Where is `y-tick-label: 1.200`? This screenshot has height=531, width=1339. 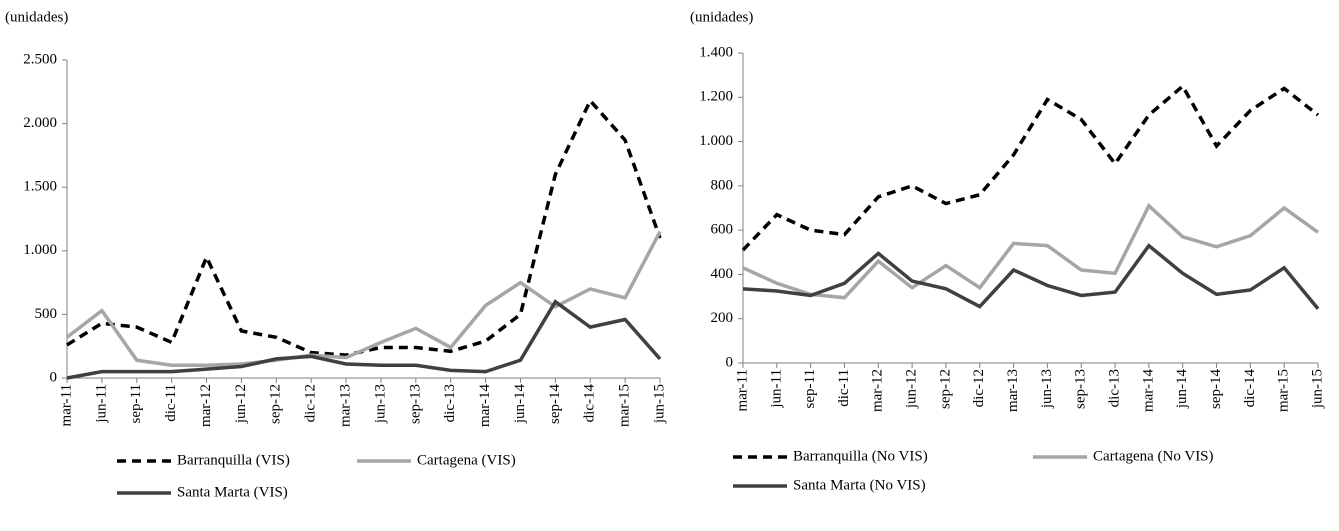 y-tick-label: 1.200 is located at coordinates (716, 97).